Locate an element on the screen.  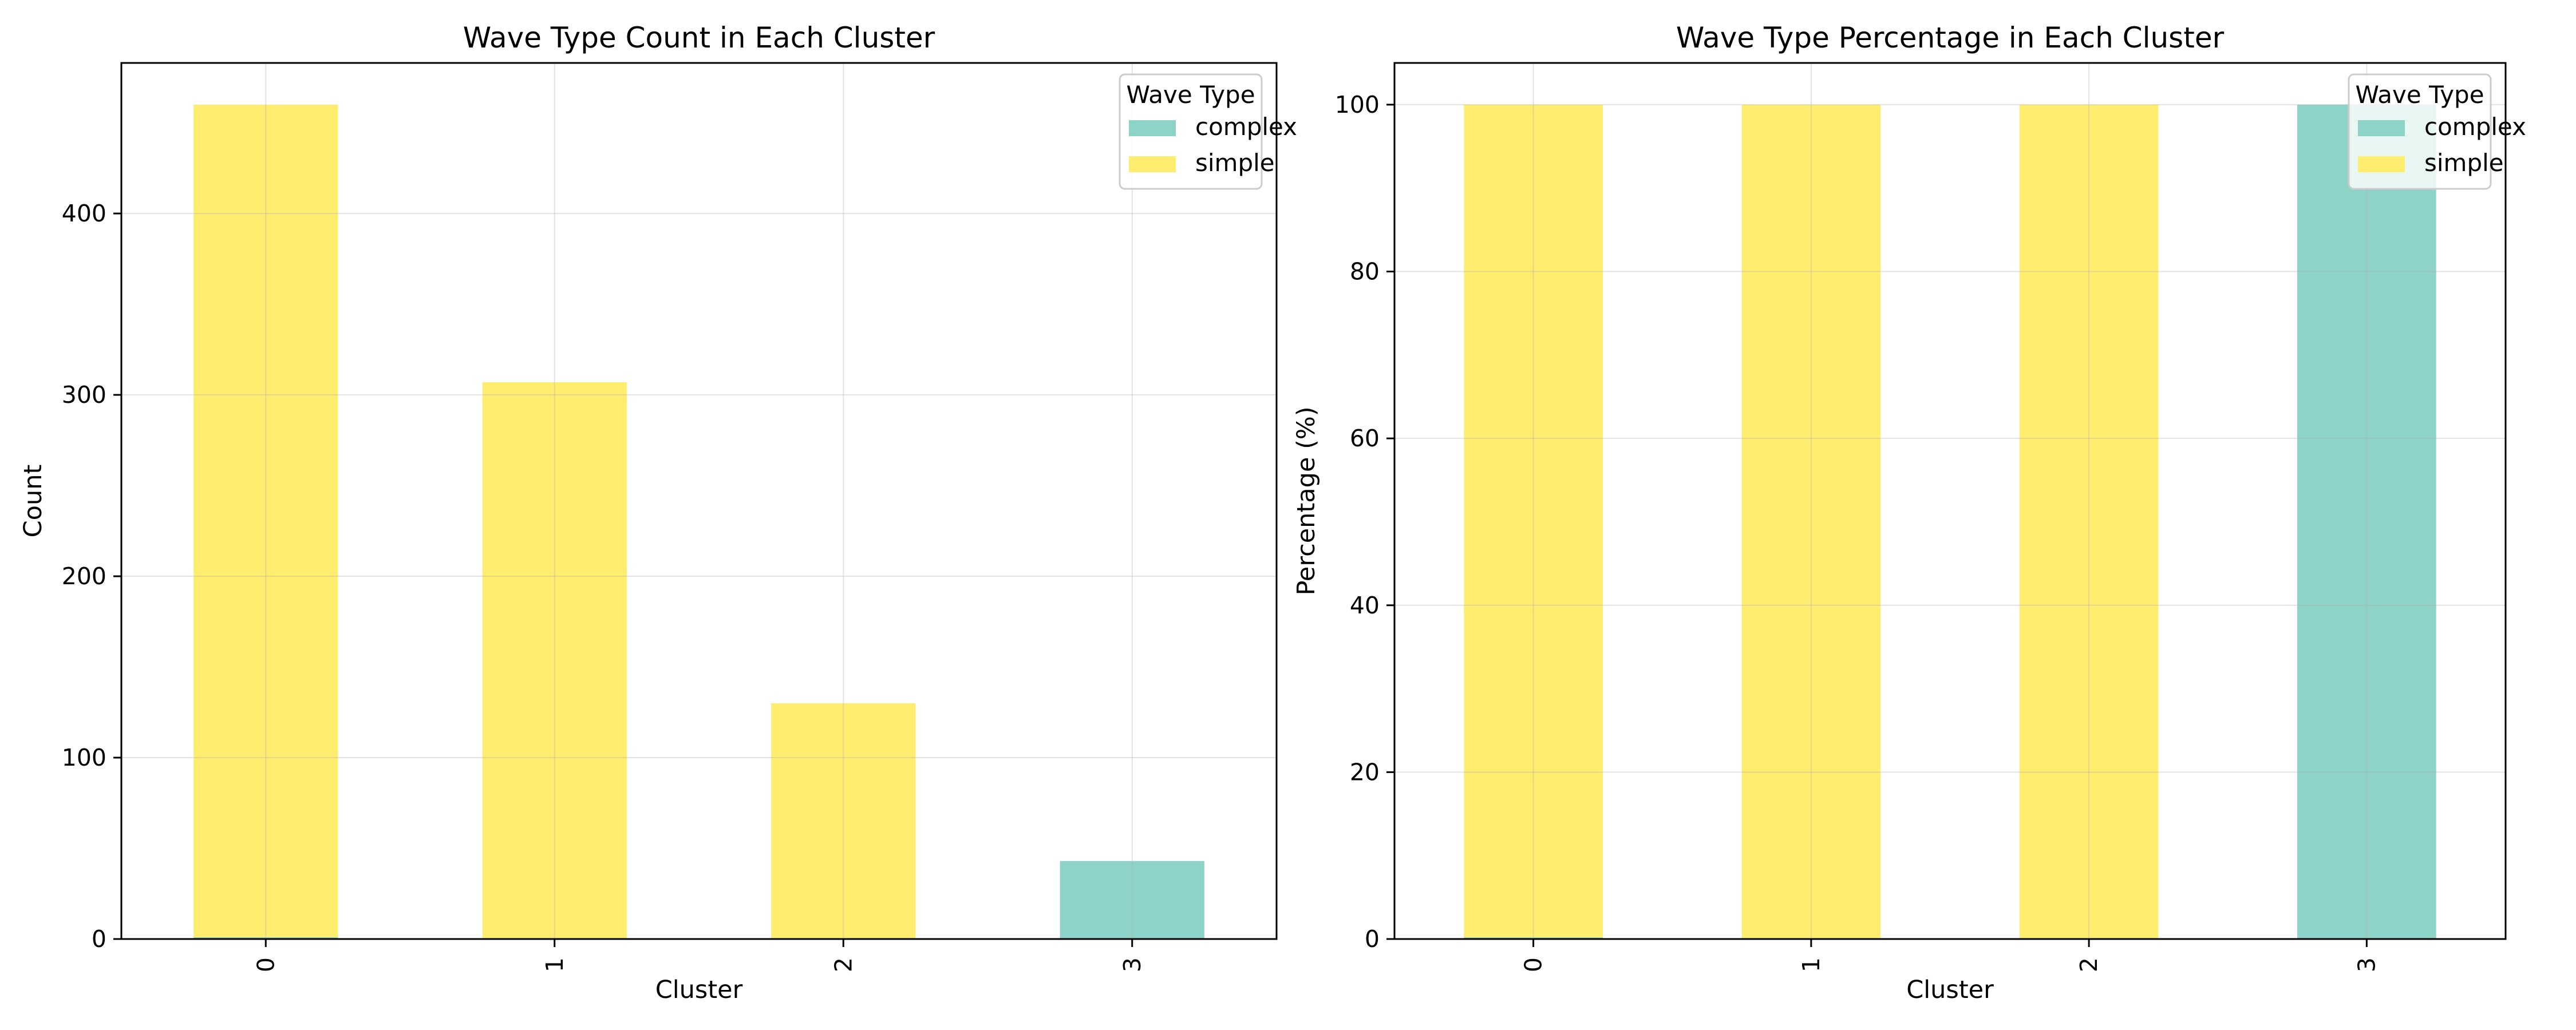
y-tick-label: 200 is located at coordinates (84, 576).